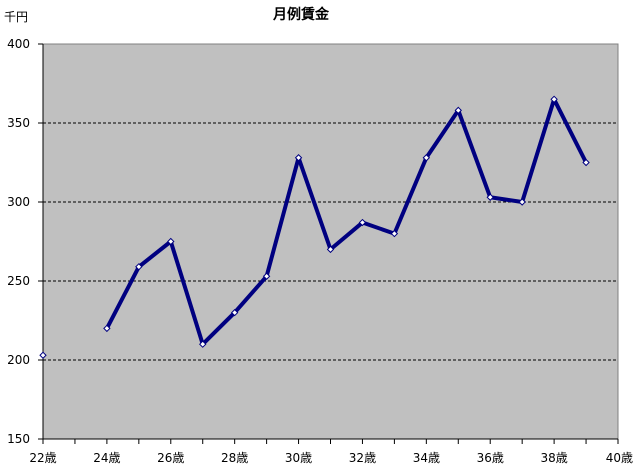 Image resolution: width=638 pixels, height=468 pixels. I want to click on x-tick-label: 40歳, so click(619, 458).